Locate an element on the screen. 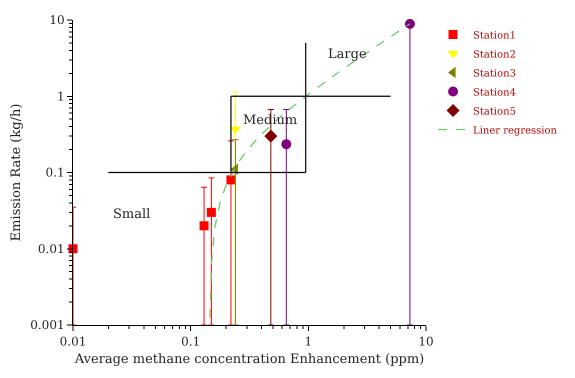  legend-label: Station2 is located at coordinates (494, 54).